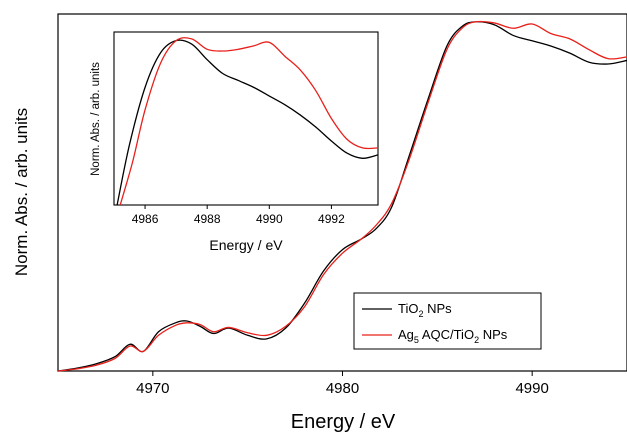  I want to click on legend: TiO2 NPs Ag5 AQC/TiO2 NPs, so click(447, 321).